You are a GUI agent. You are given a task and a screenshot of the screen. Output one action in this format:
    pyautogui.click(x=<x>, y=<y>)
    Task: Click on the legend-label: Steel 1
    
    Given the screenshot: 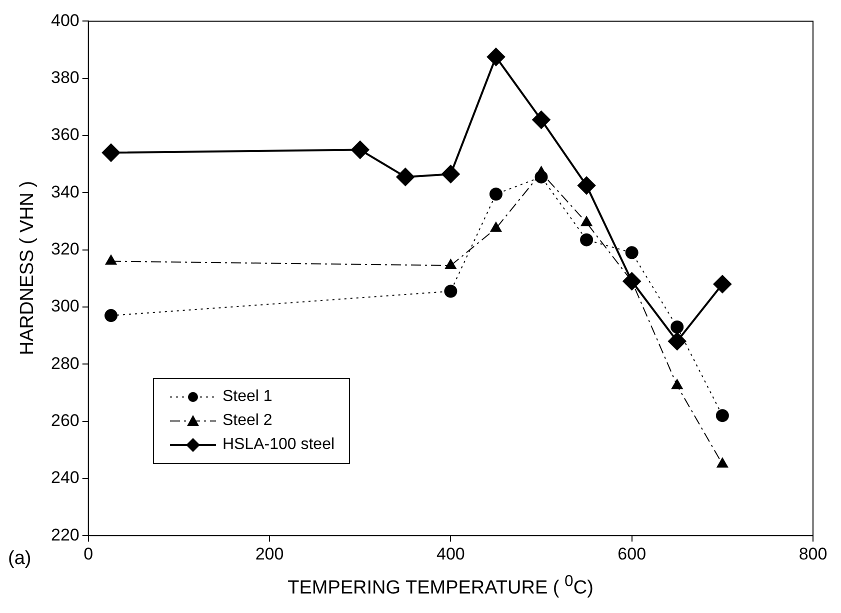 What is the action you would take?
    pyautogui.click(x=247, y=396)
    